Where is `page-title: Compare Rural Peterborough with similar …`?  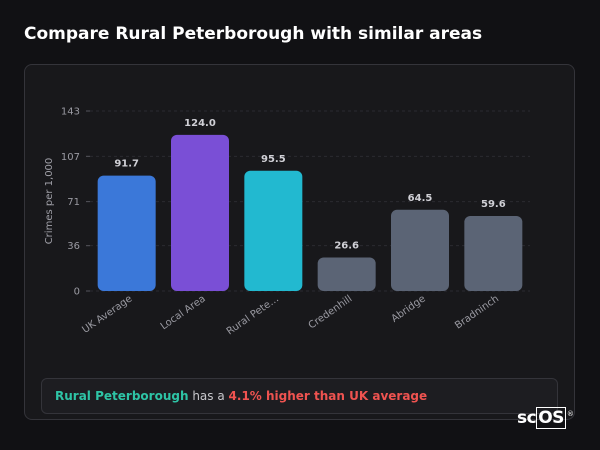
page-title: Compare Rural Peterborough with similar … is located at coordinates (253, 34).